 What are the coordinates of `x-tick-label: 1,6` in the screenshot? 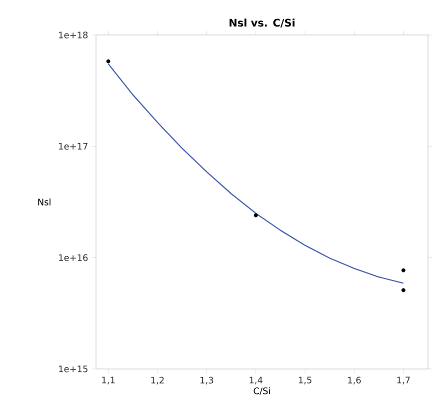 It's located at (354, 380).